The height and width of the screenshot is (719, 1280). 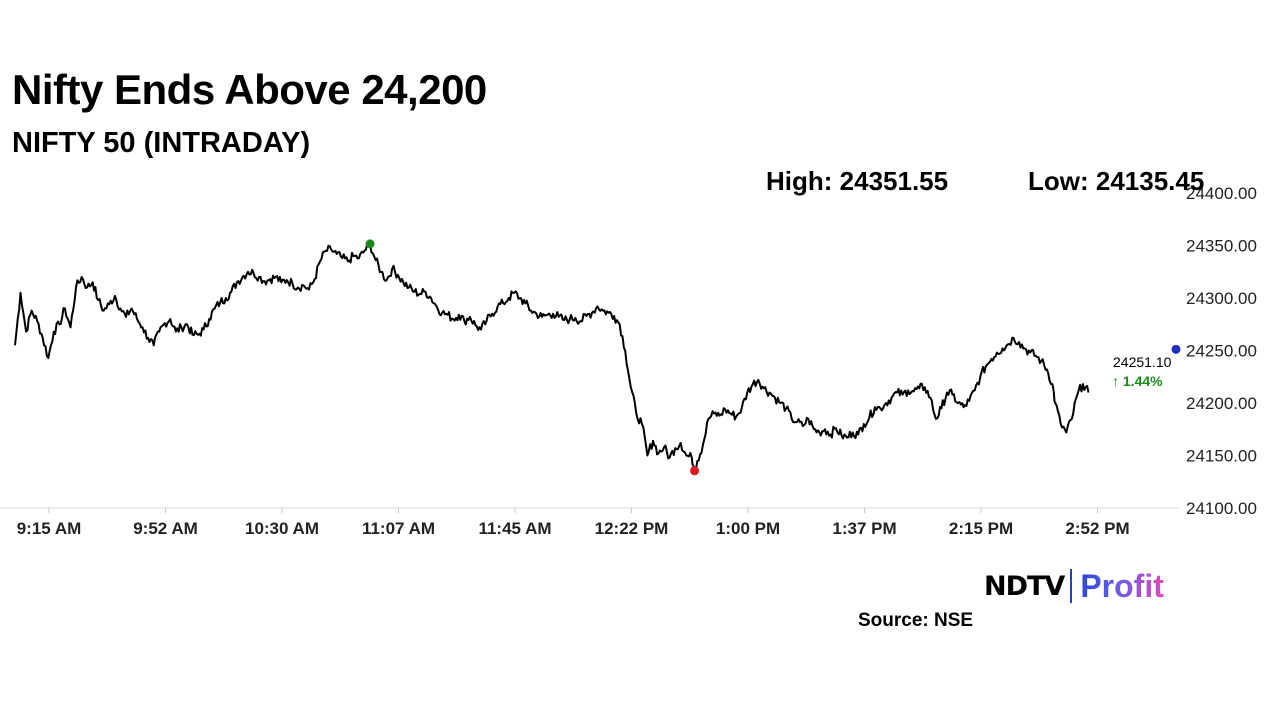 I want to click on day-high-label: High: 24351.55, so click(x=857, y=181).